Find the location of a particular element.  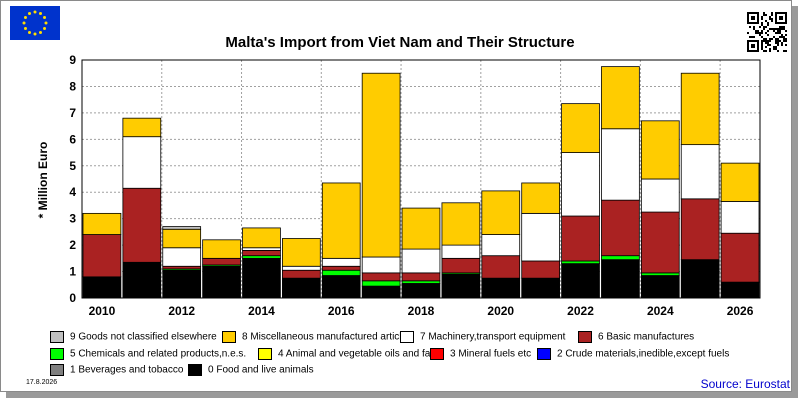

x-tick-label: 2024 is located at coordinates (660, 311).